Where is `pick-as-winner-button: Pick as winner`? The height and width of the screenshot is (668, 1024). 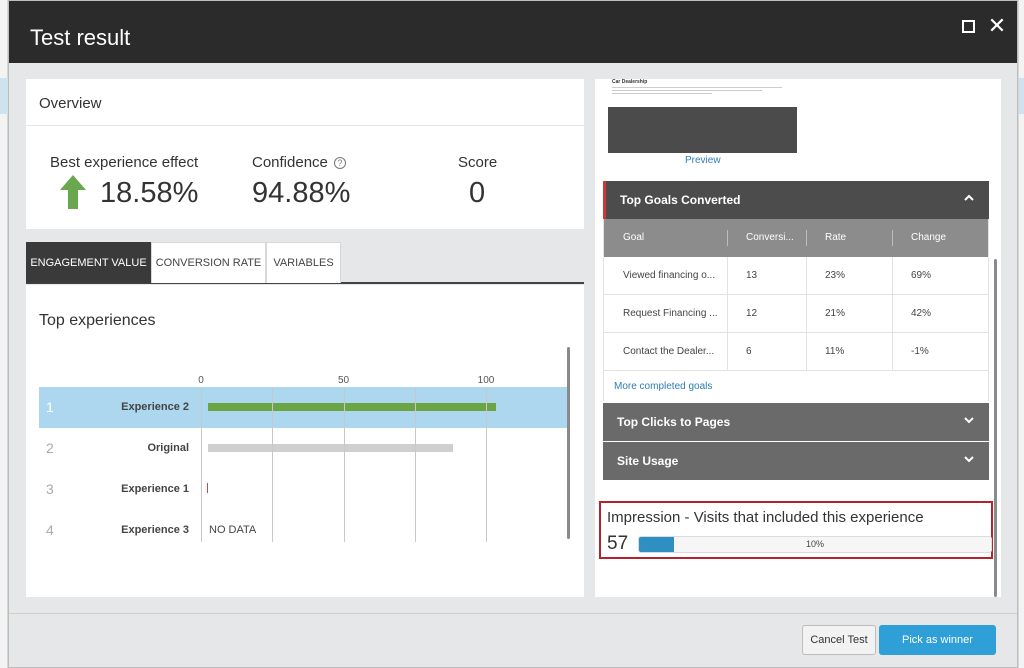
pick-as-winner-button: Pick as winner is located at coordinates (937, 640).